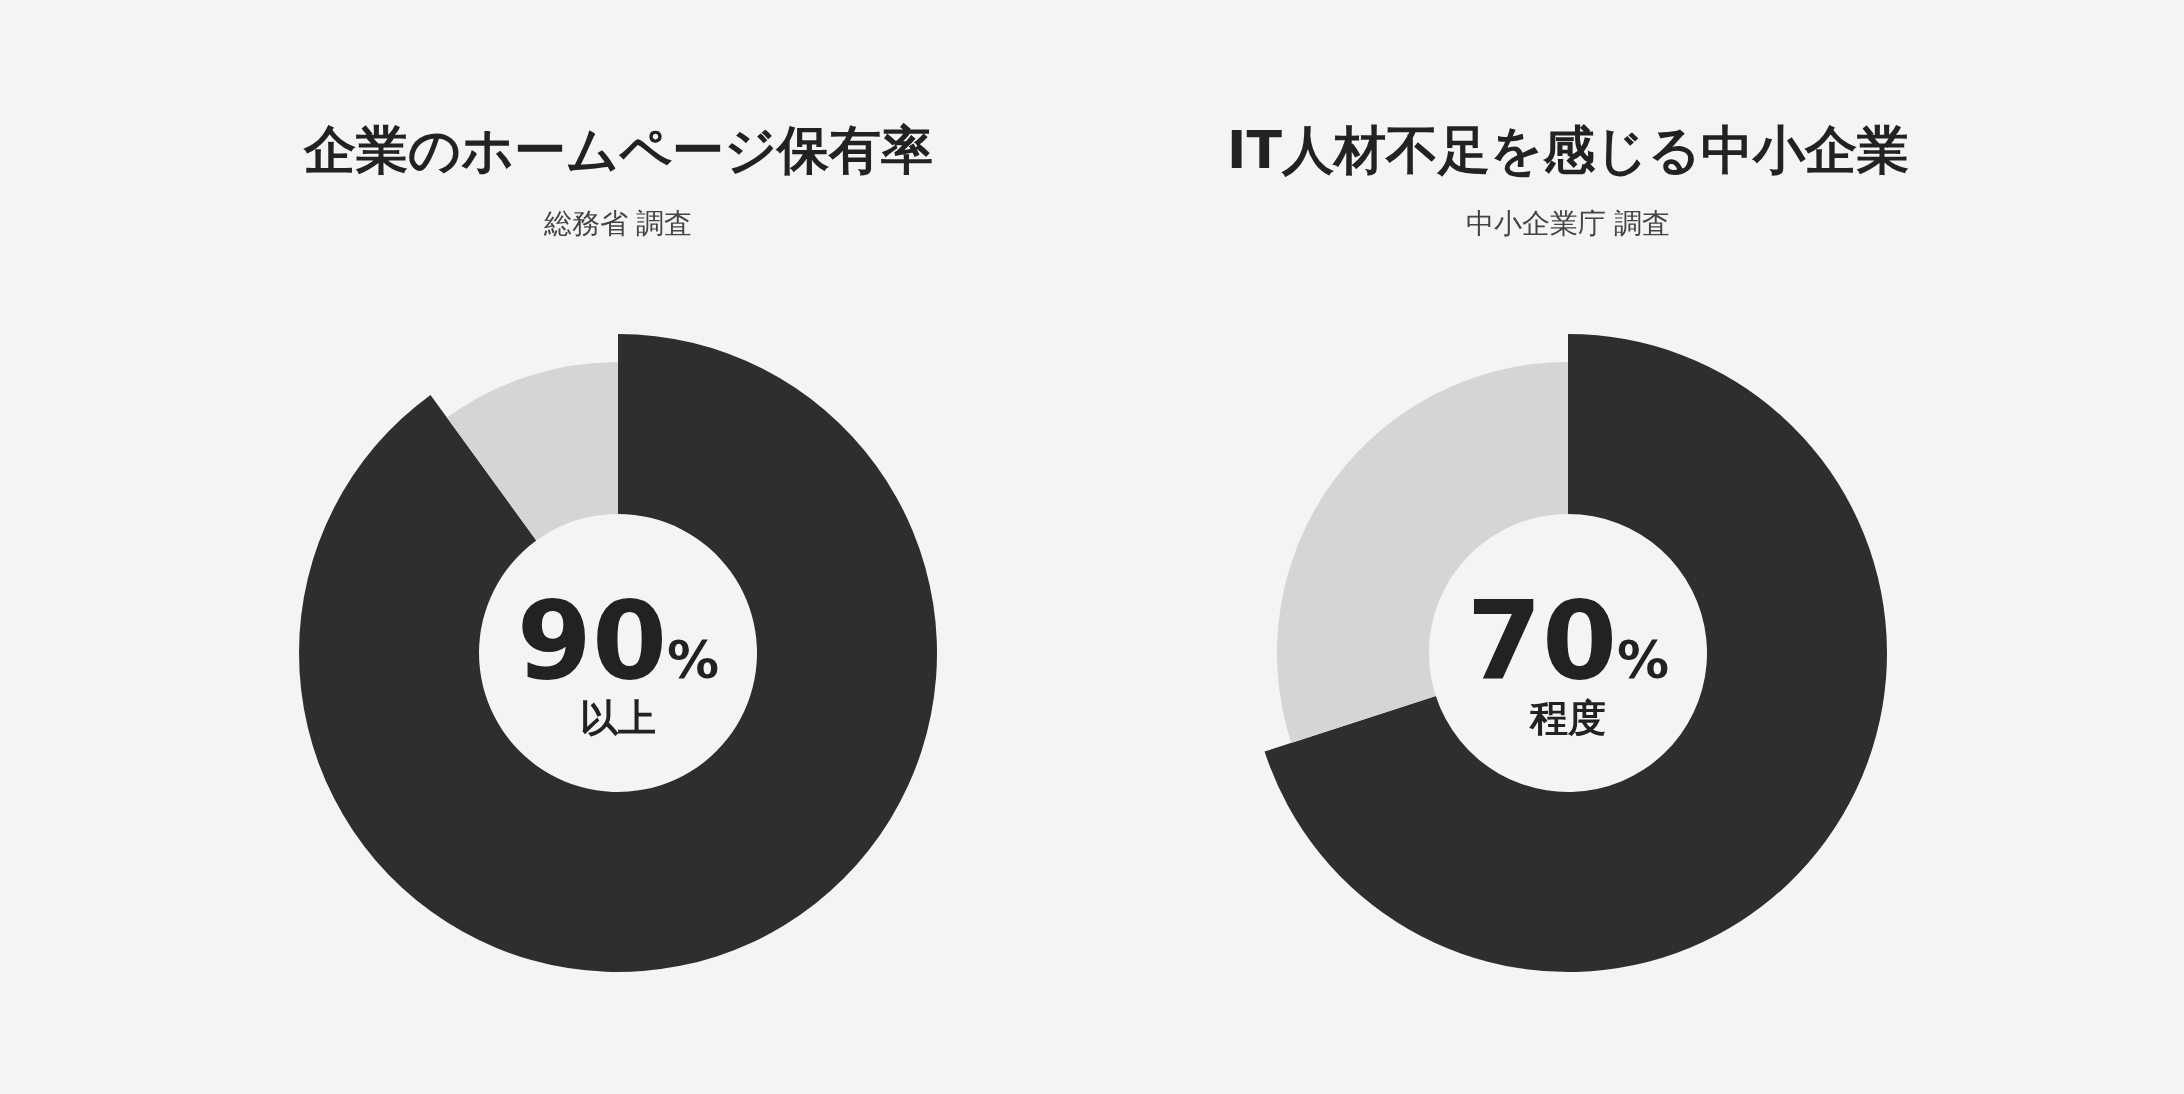  I want to click on chart-subtitle: 中小企業庁 調査, so click(1568, 223).